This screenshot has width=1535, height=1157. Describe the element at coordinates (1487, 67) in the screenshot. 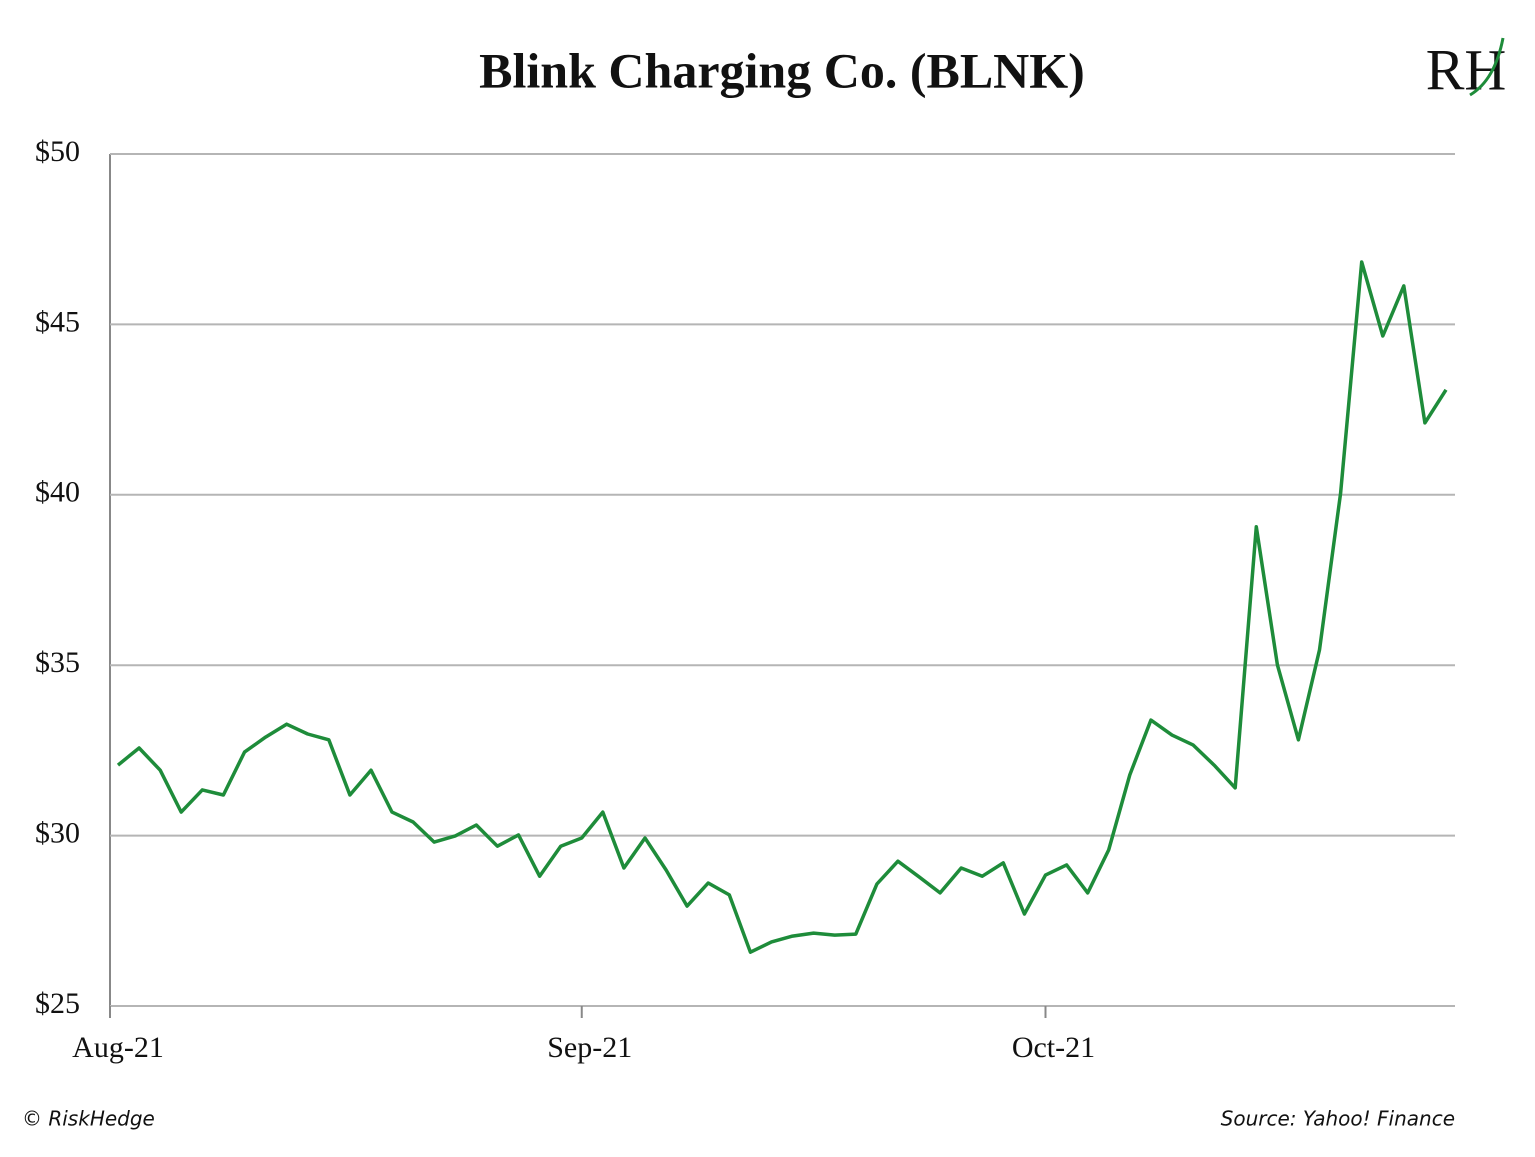

I see `logo-arrow` at that location.